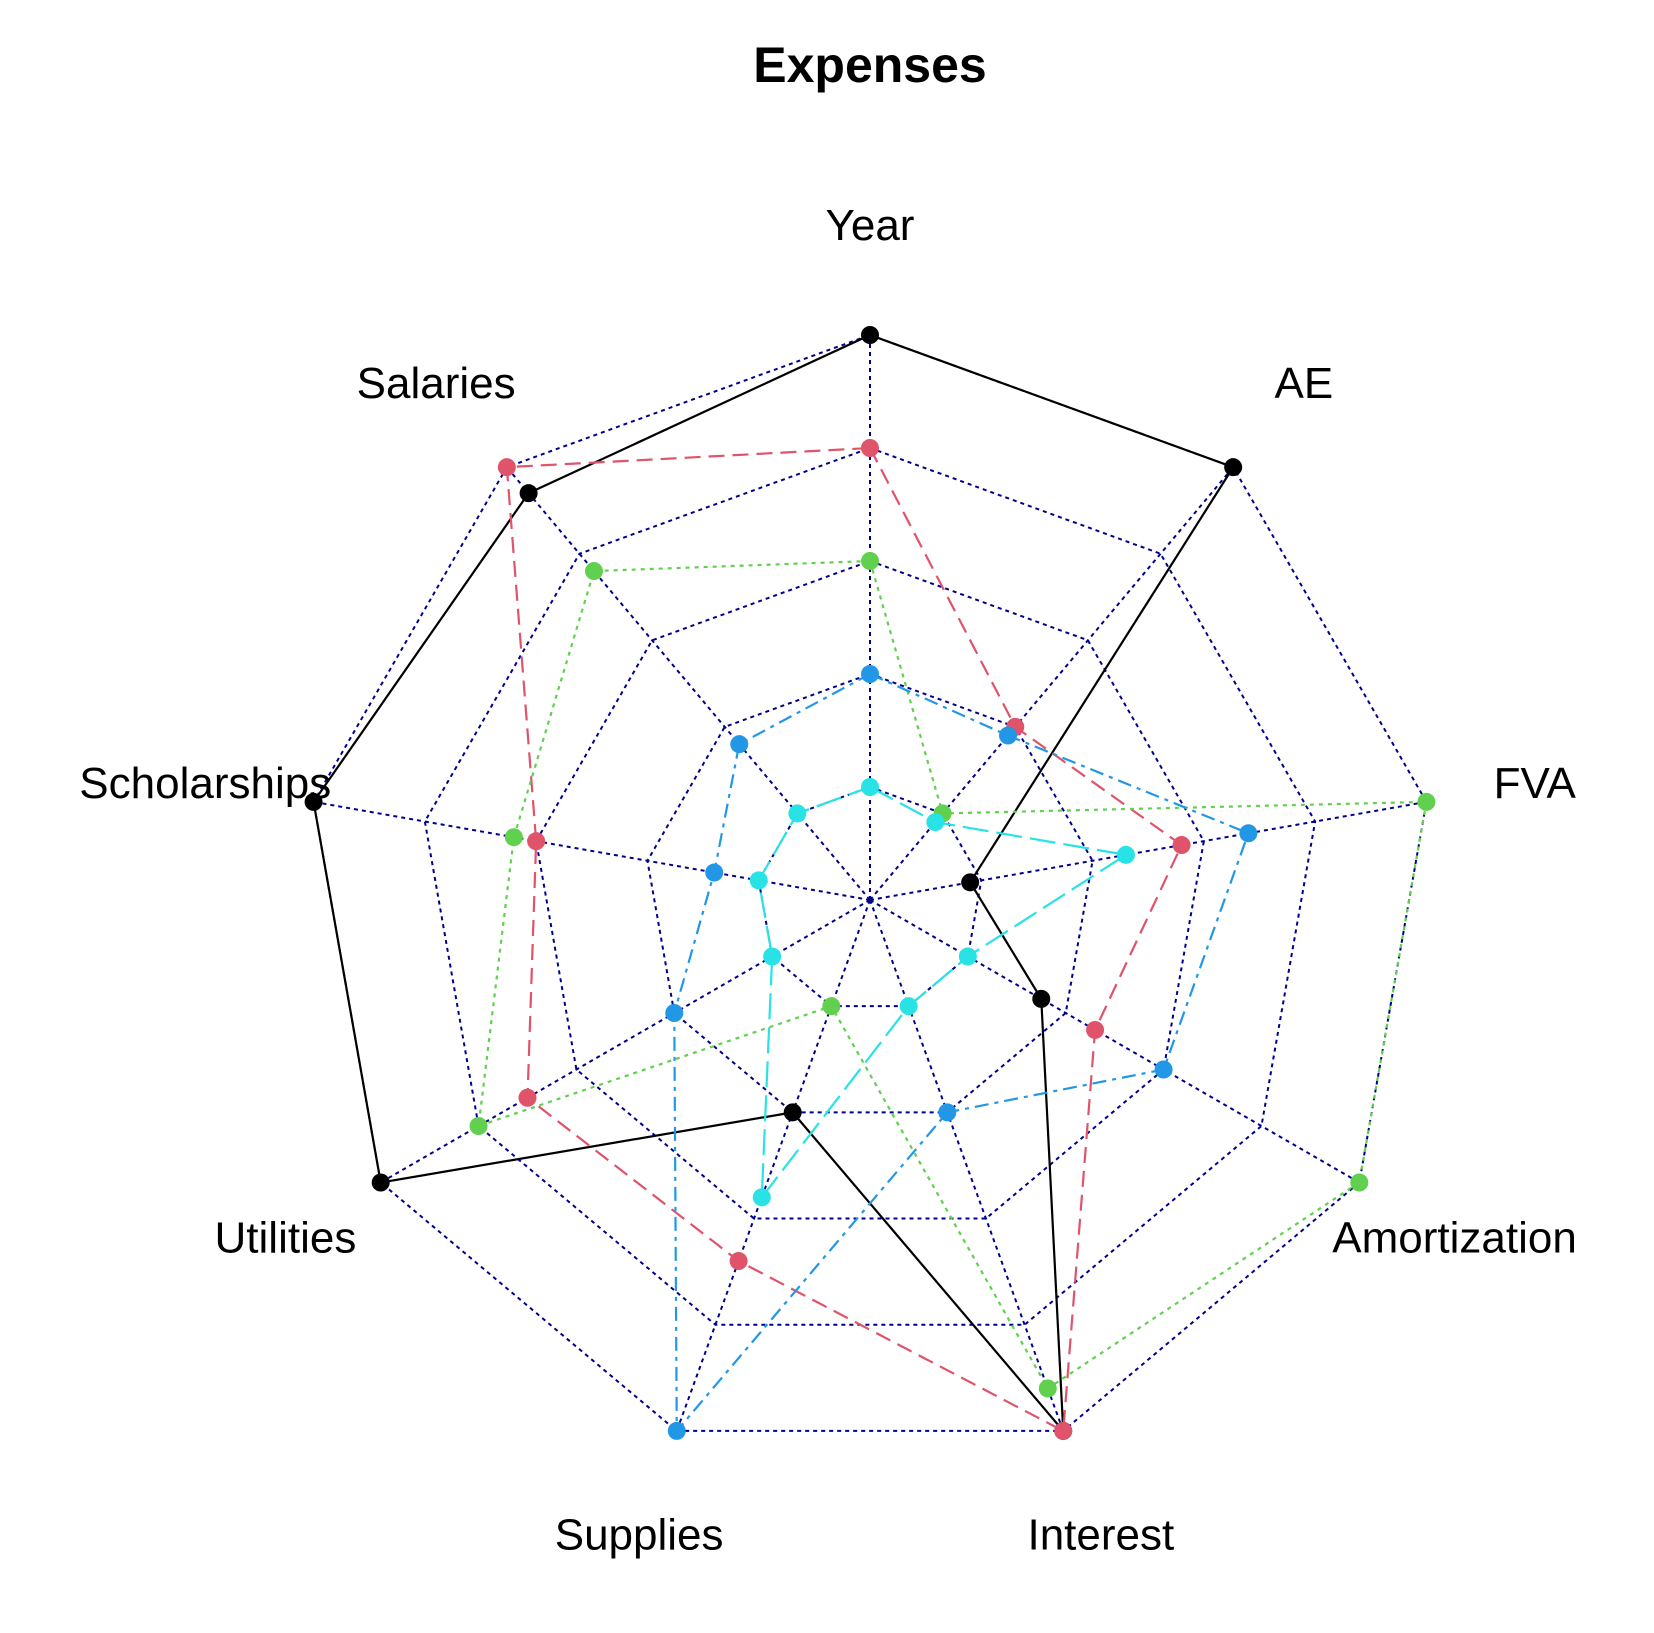 The image size is (1654, 1633). What do you see at coordinates (1041, 998) in the screenshot?
I see `series-1-point-amortization` at bounding box center [1041, 998].